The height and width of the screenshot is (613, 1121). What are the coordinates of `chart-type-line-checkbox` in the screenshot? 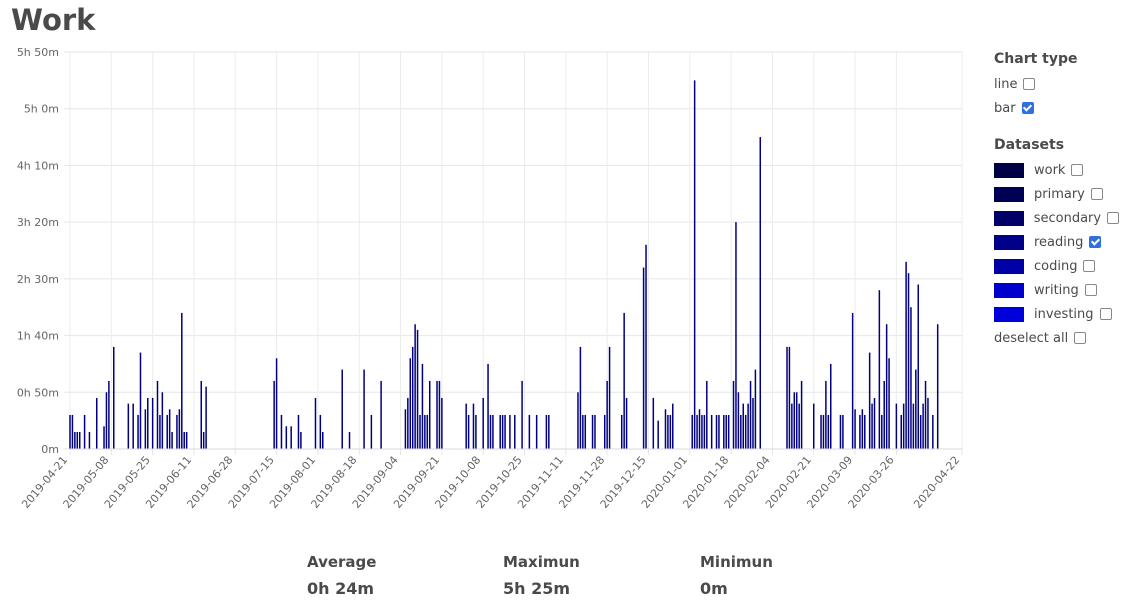 It's located at (1029, 84).